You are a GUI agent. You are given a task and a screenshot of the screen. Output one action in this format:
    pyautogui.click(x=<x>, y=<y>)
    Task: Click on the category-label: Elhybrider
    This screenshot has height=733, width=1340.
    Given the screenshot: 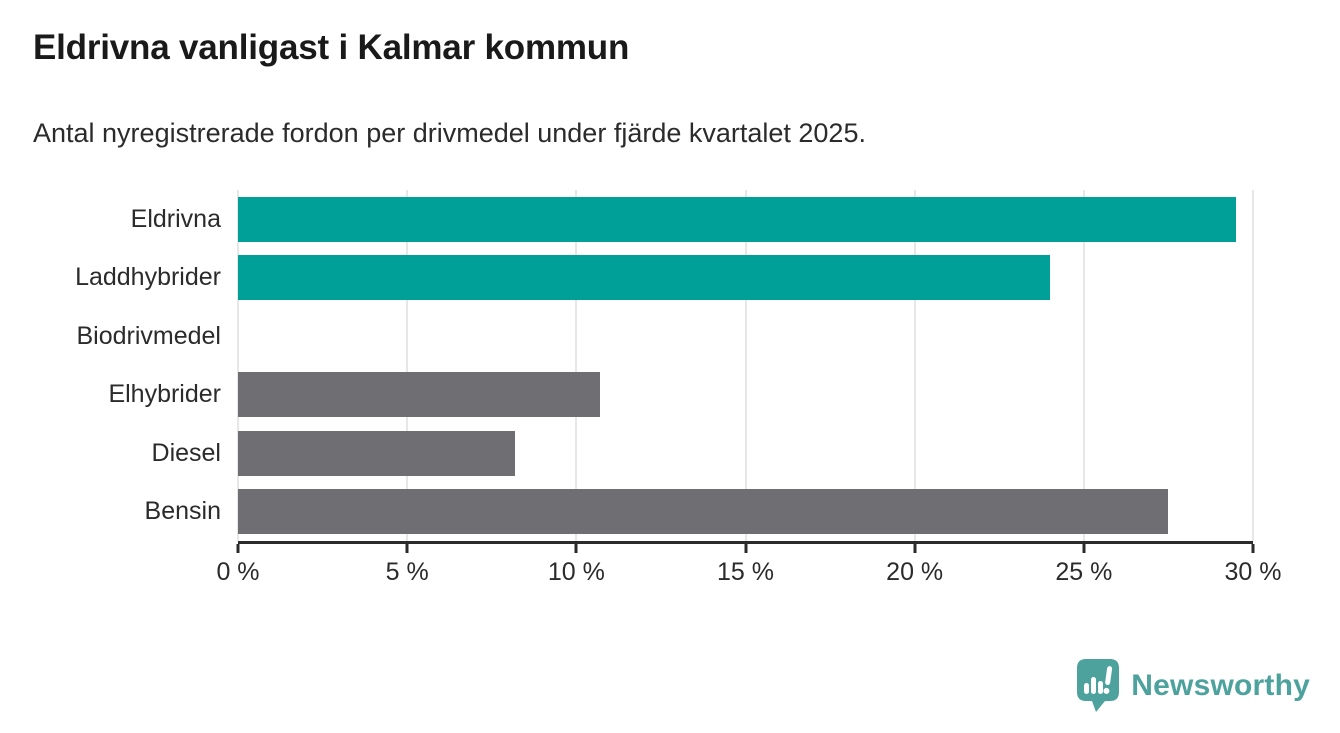 What is the action you would take?
    pyautogui.click(x=164, y=394)
    